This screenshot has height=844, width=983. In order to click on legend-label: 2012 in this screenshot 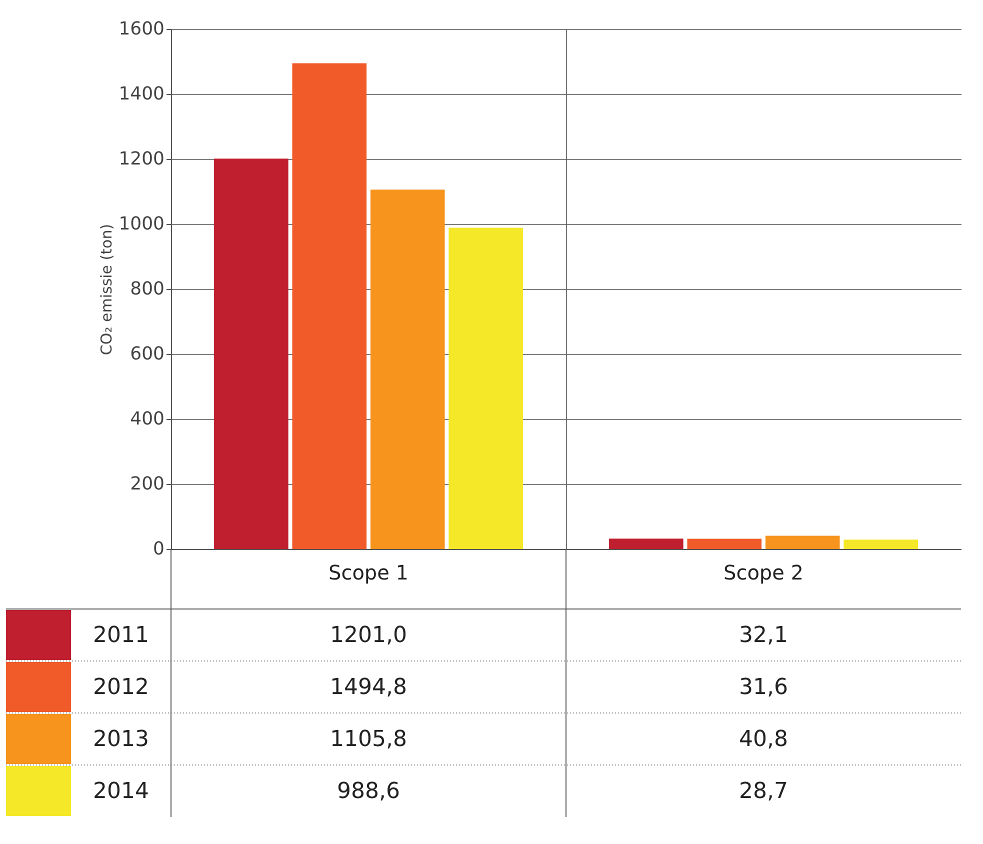, I will do `click(121, 687)`.